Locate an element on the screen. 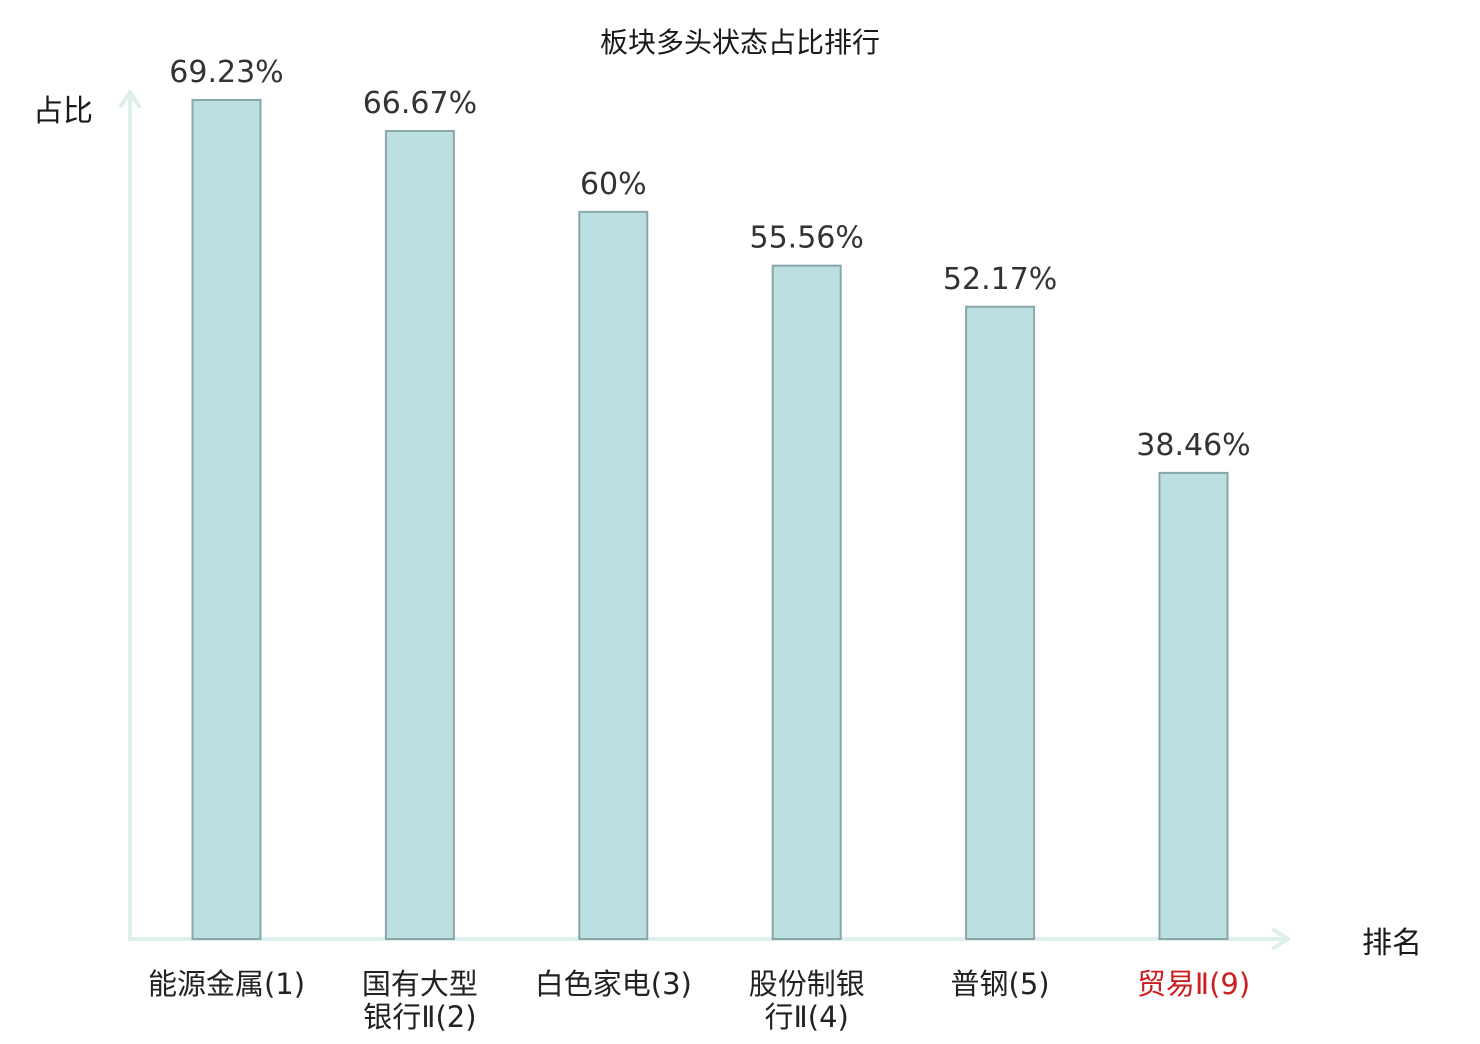 The width and height of the screenshot is (1480, 1044). chart-title: 板块多头状态占比排行 is located at coordinates (740, 42).